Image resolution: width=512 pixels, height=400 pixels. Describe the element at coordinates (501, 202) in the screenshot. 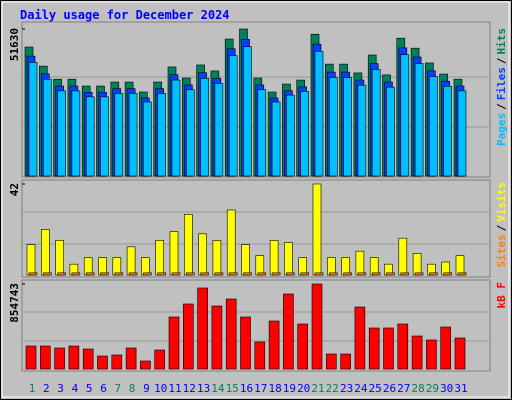

I see `legend-entry: Visits` at that location.